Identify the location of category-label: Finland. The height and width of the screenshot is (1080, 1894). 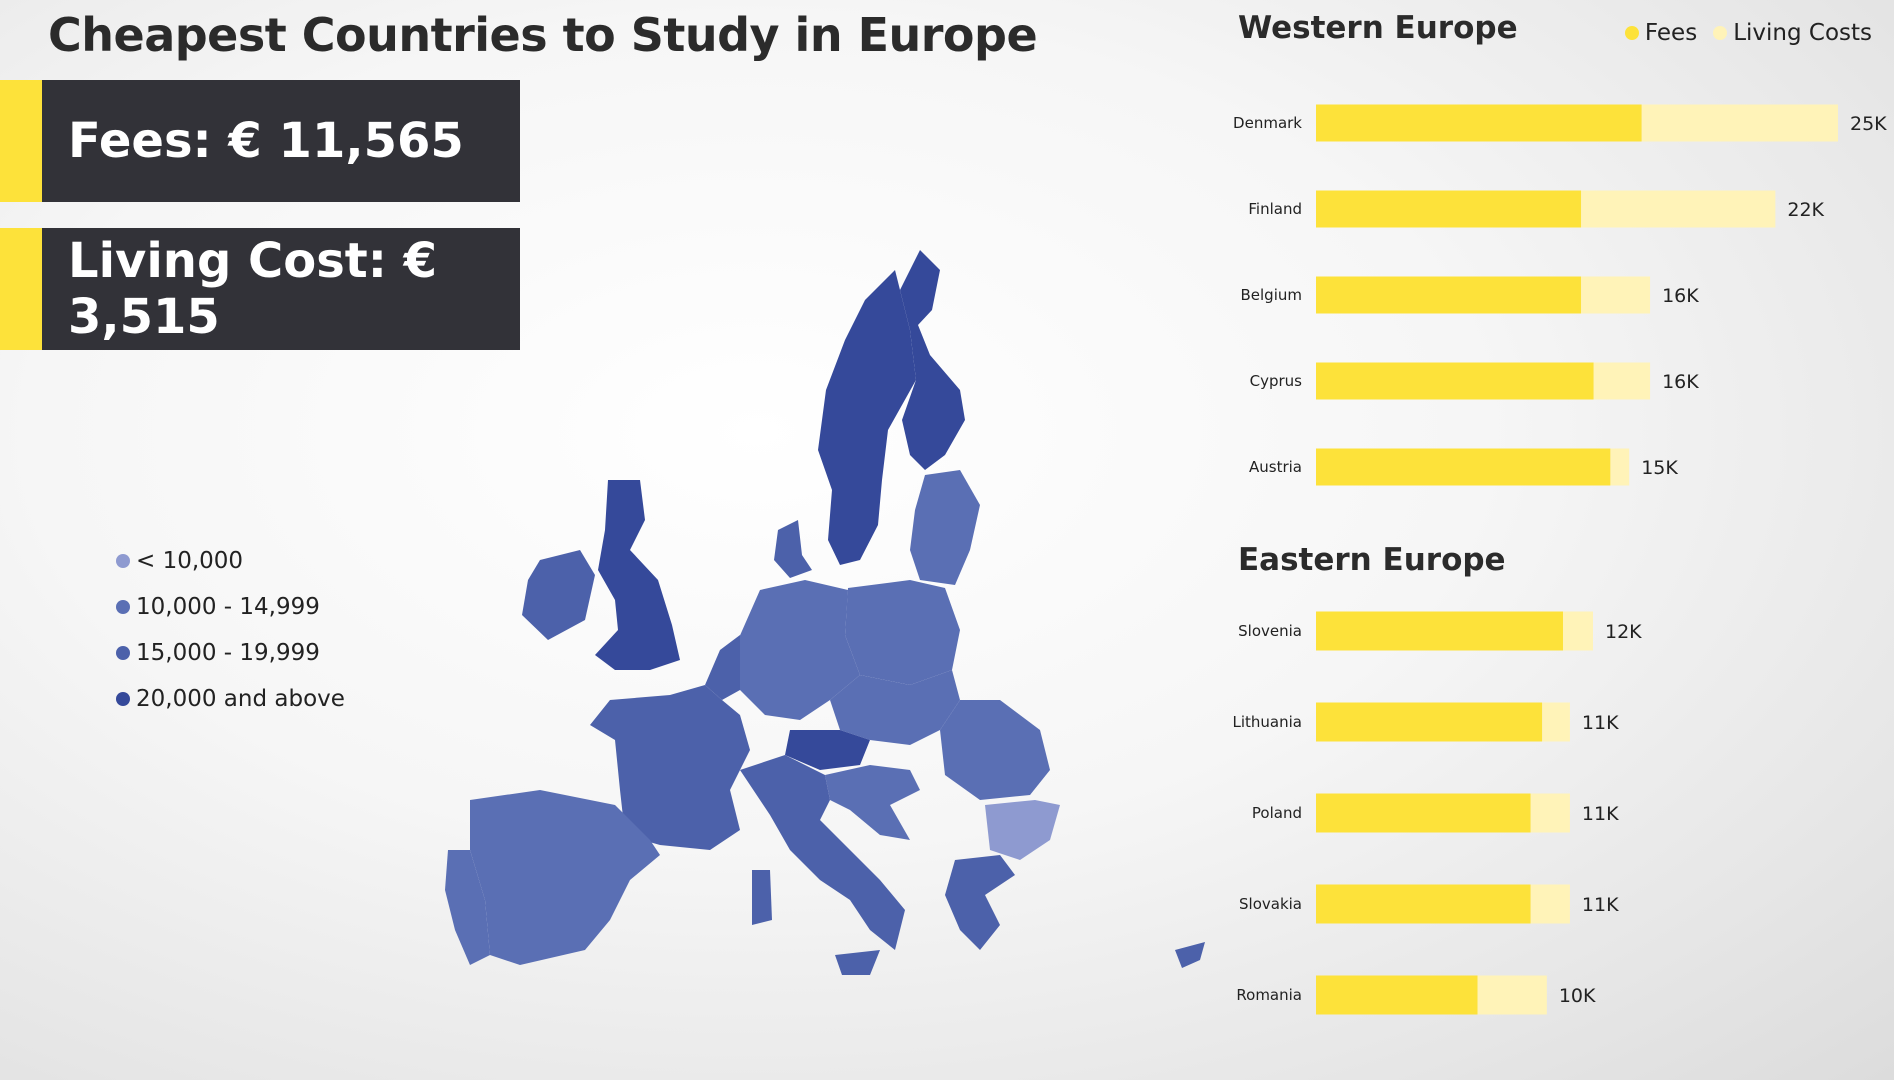
(1275, 209).